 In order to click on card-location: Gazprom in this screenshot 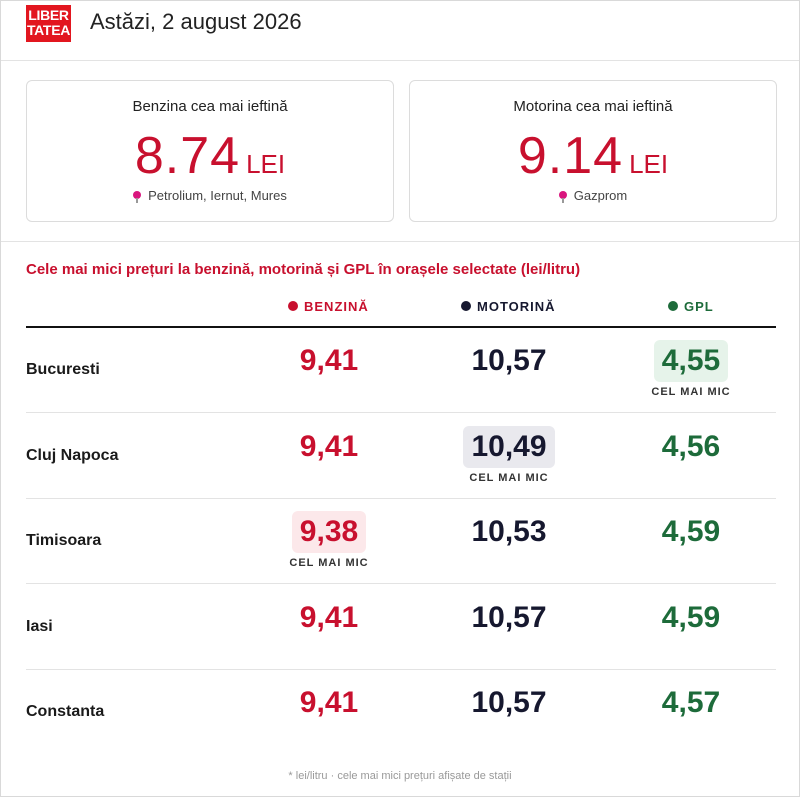, I will do `click(593, 195)`.